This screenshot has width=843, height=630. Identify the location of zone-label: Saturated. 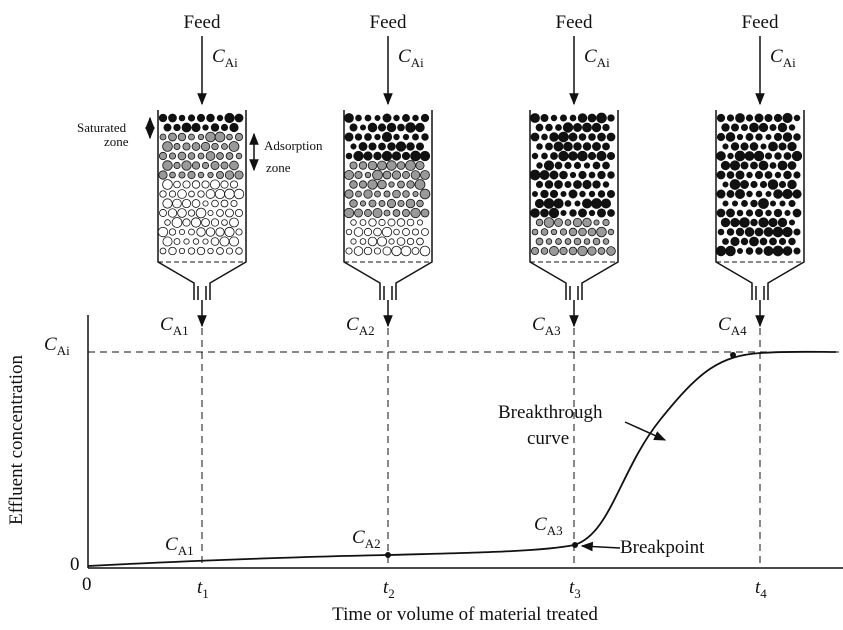
(102, 127).